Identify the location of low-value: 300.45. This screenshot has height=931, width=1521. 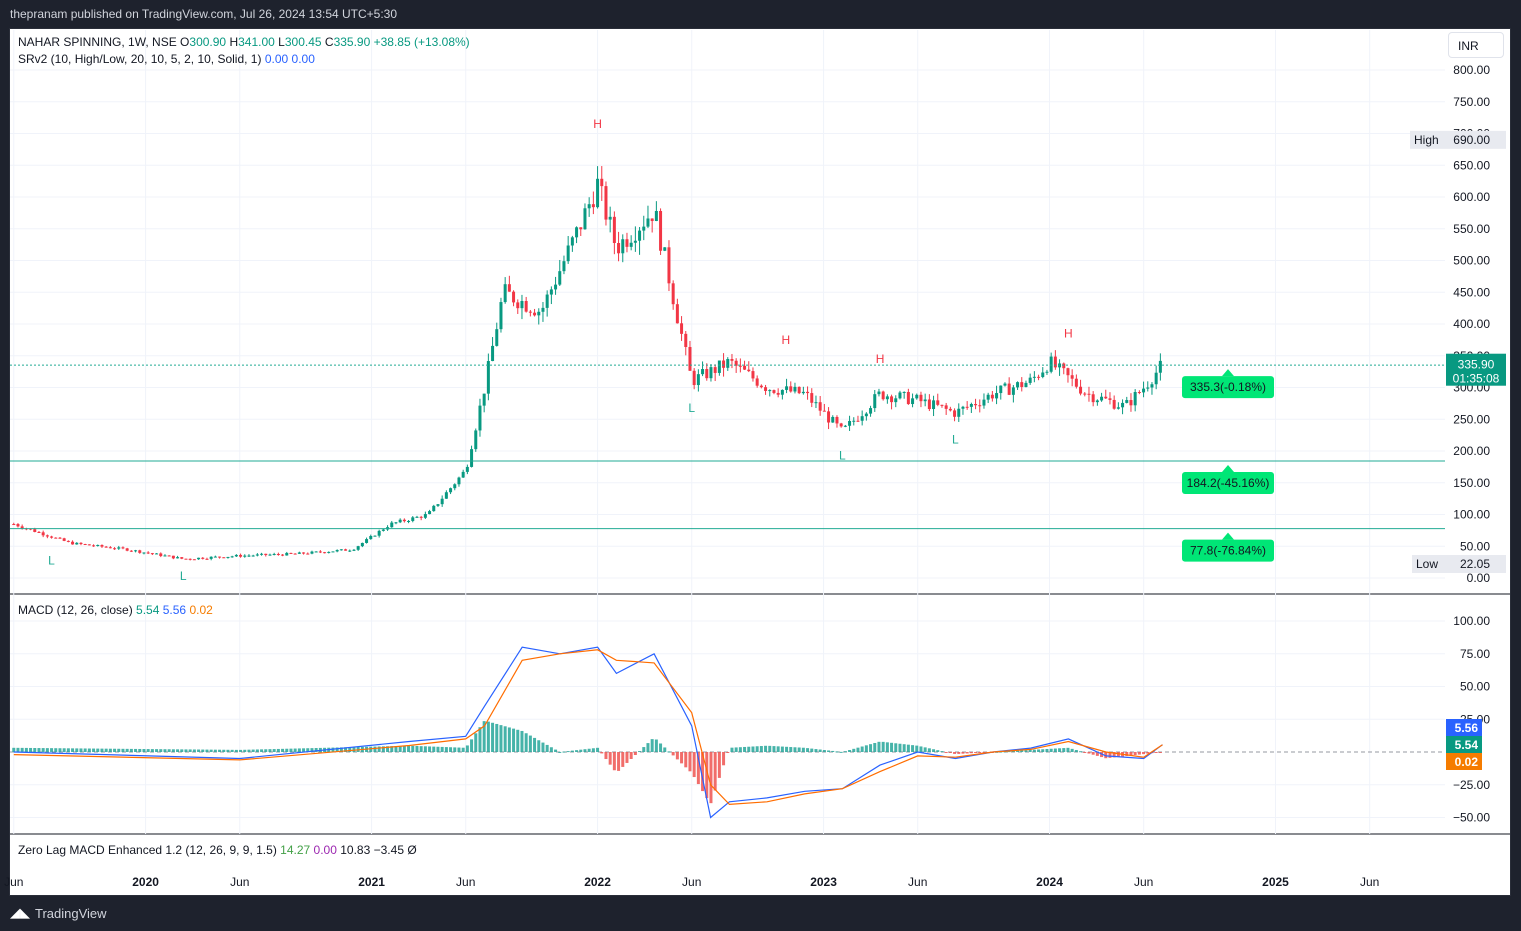
(303, 42).